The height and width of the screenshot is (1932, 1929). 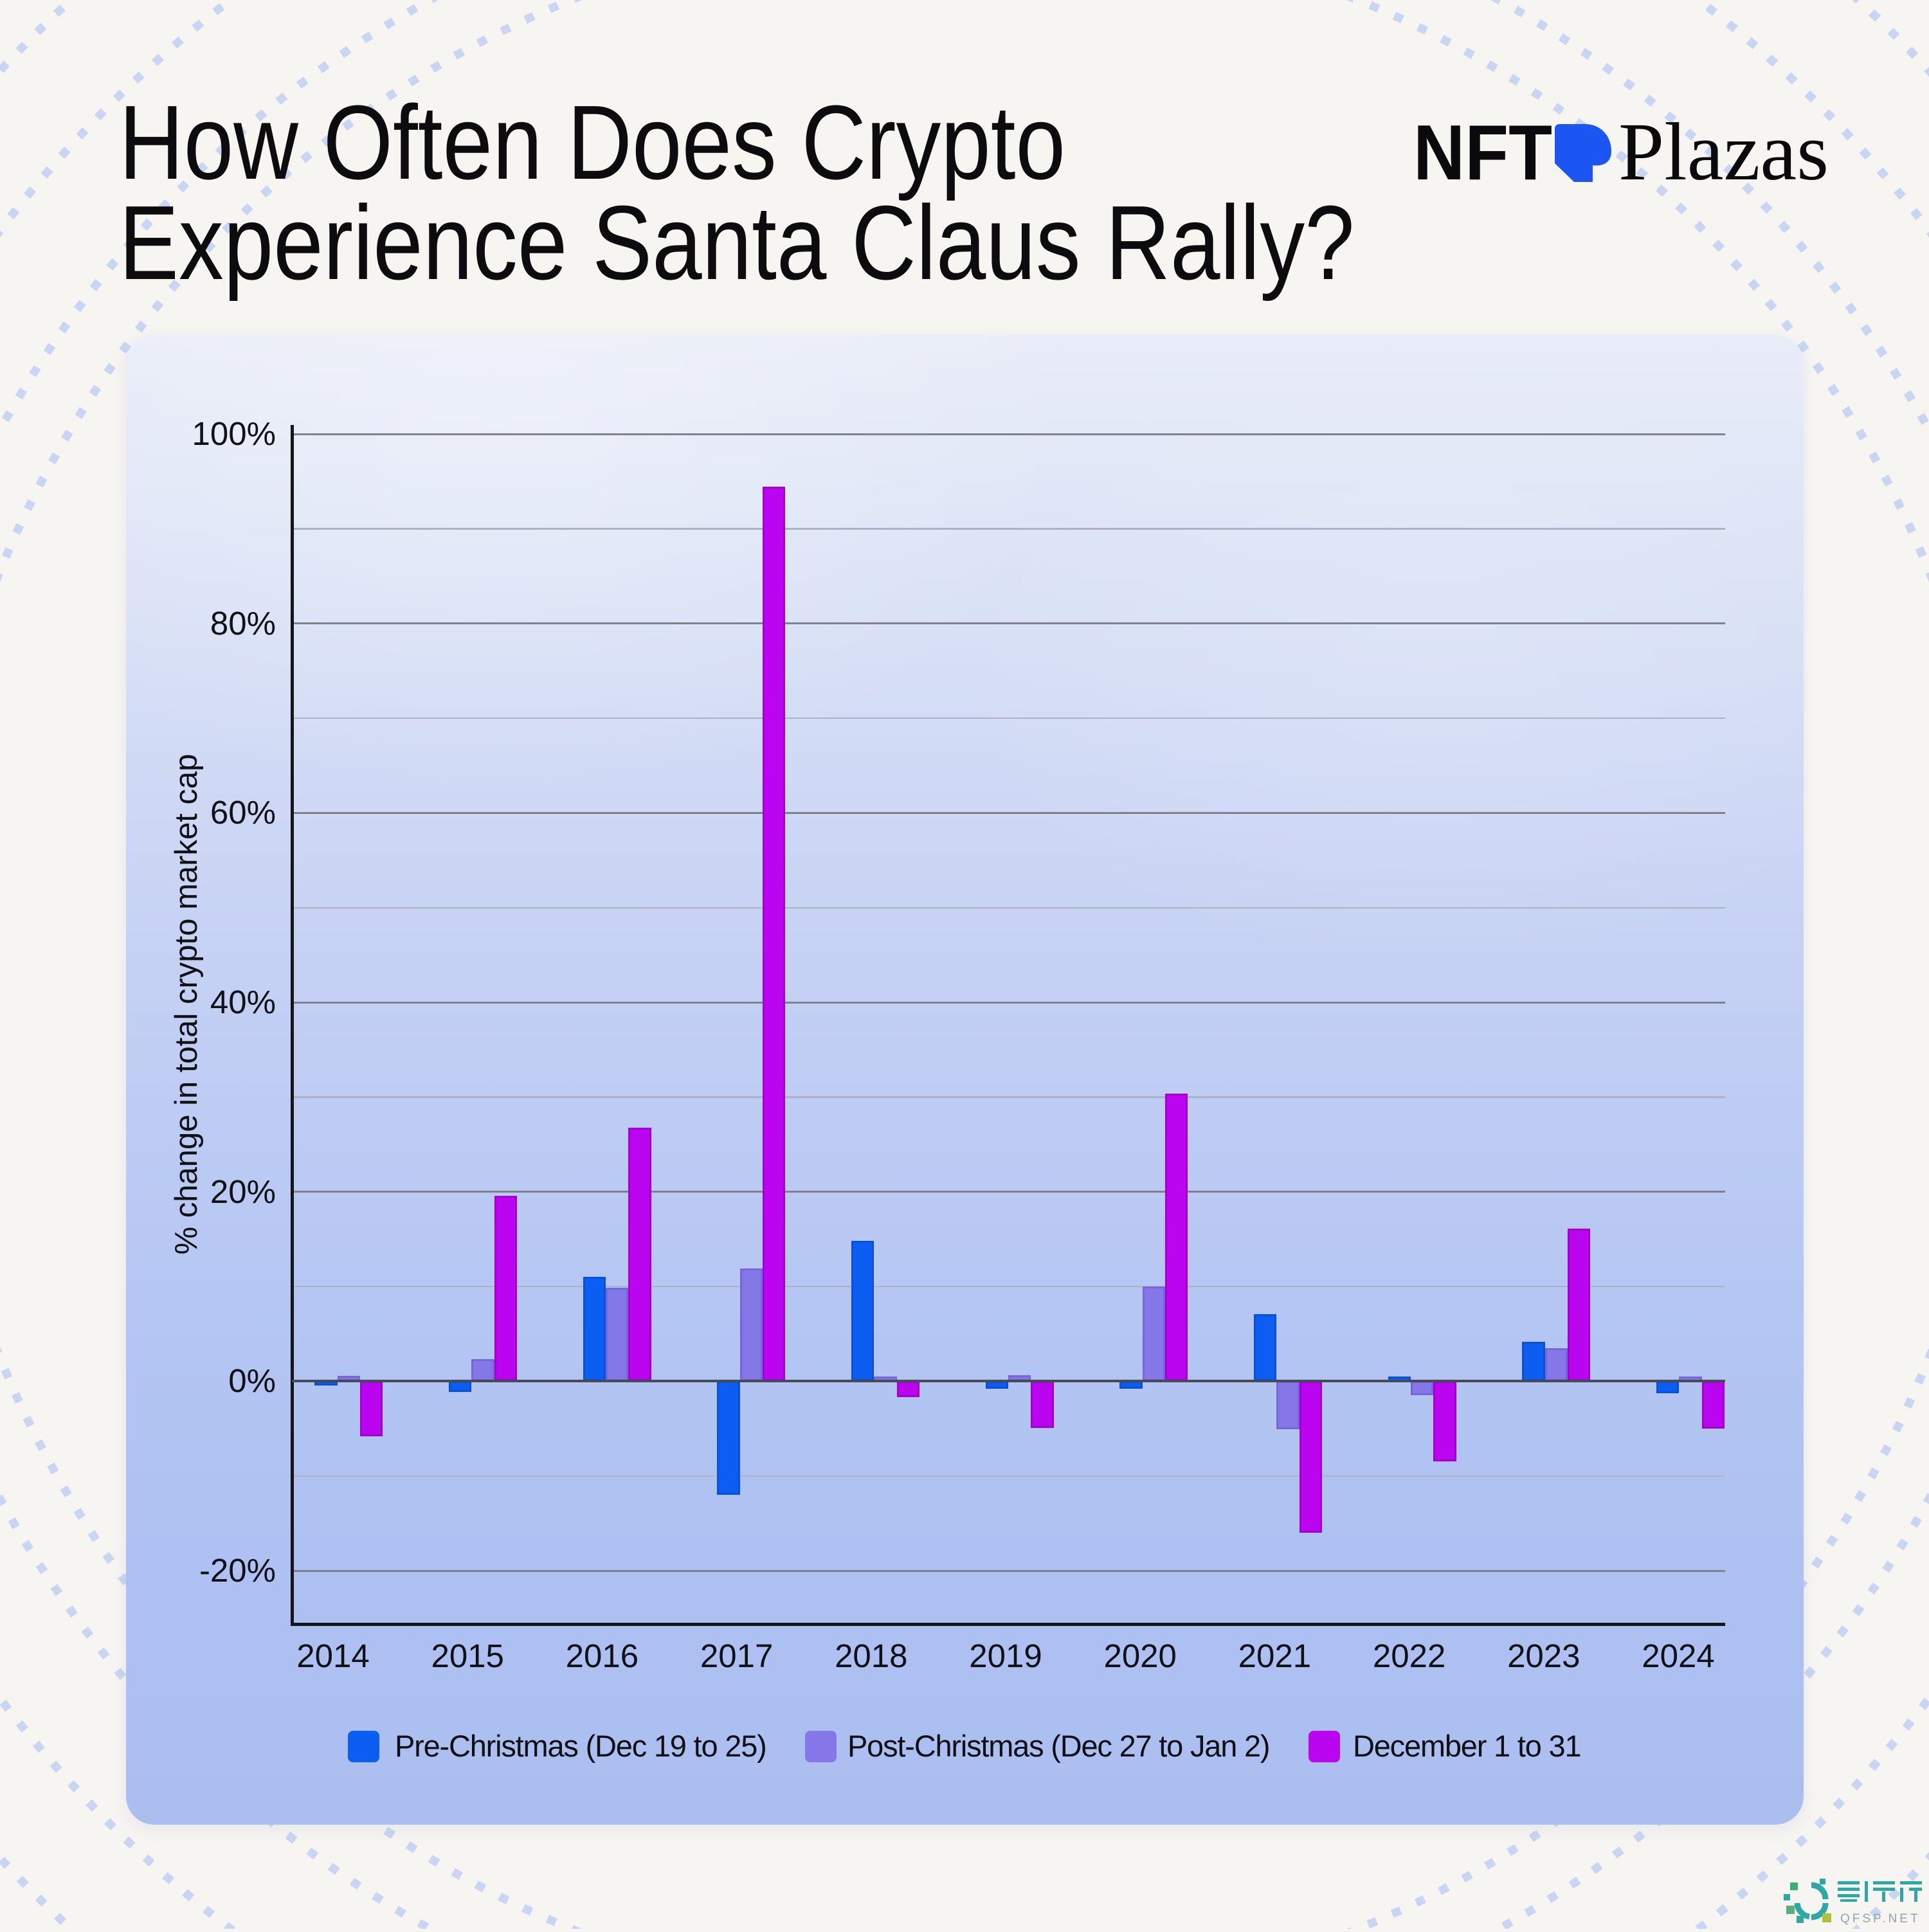 What do you see at coordinates (1880, 1919) in the screenshot?
I see `svg-text: QFSP.NET` at bounding box center [1880, 1919].